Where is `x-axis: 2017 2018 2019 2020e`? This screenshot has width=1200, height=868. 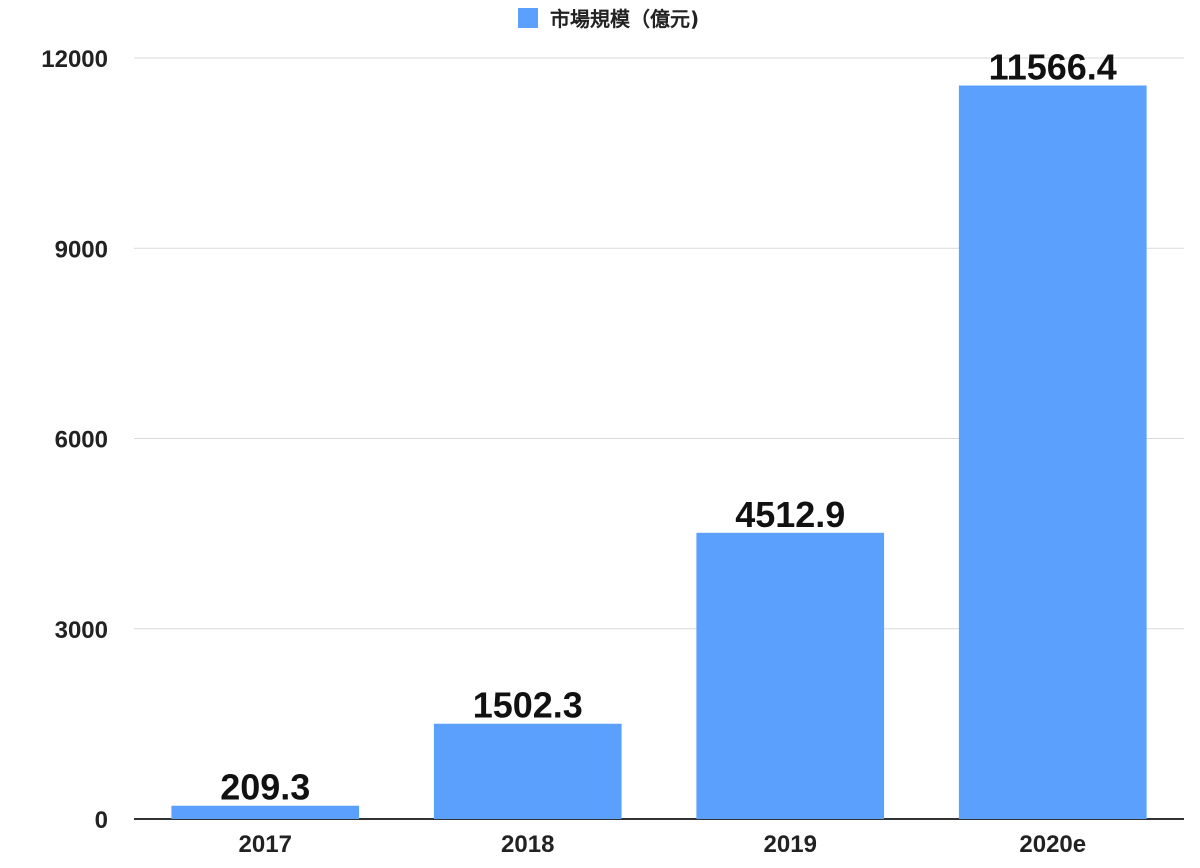 x-axis: 2017 2018 2019 2020e is located at coordinates (663, 844).